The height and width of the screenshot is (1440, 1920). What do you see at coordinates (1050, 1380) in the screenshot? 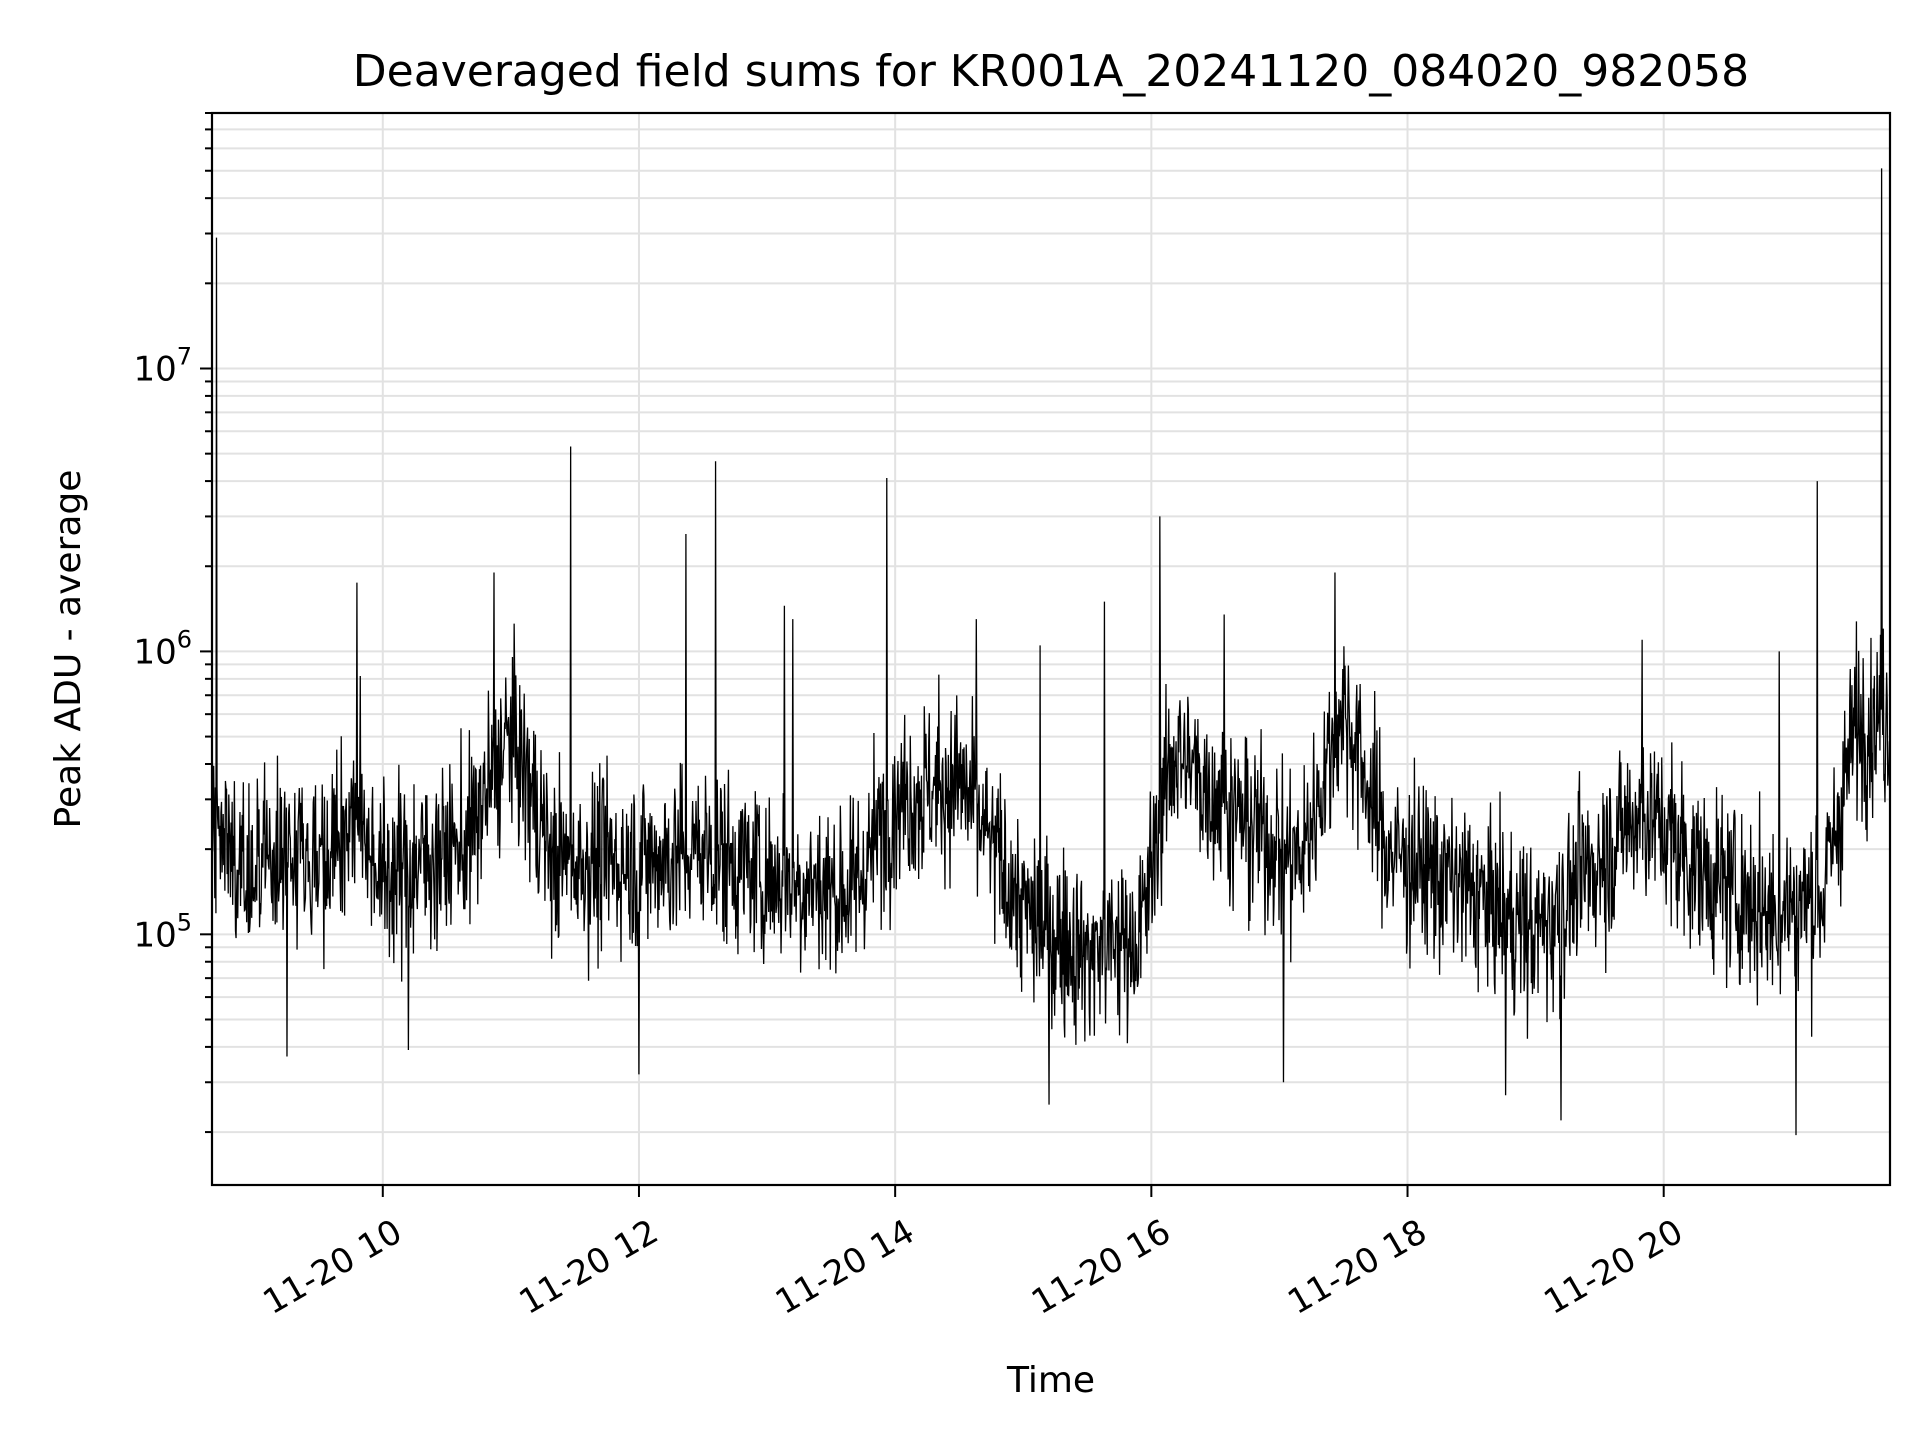
I see `x-axis-label: Time` at bounding box center [1050, 1380].